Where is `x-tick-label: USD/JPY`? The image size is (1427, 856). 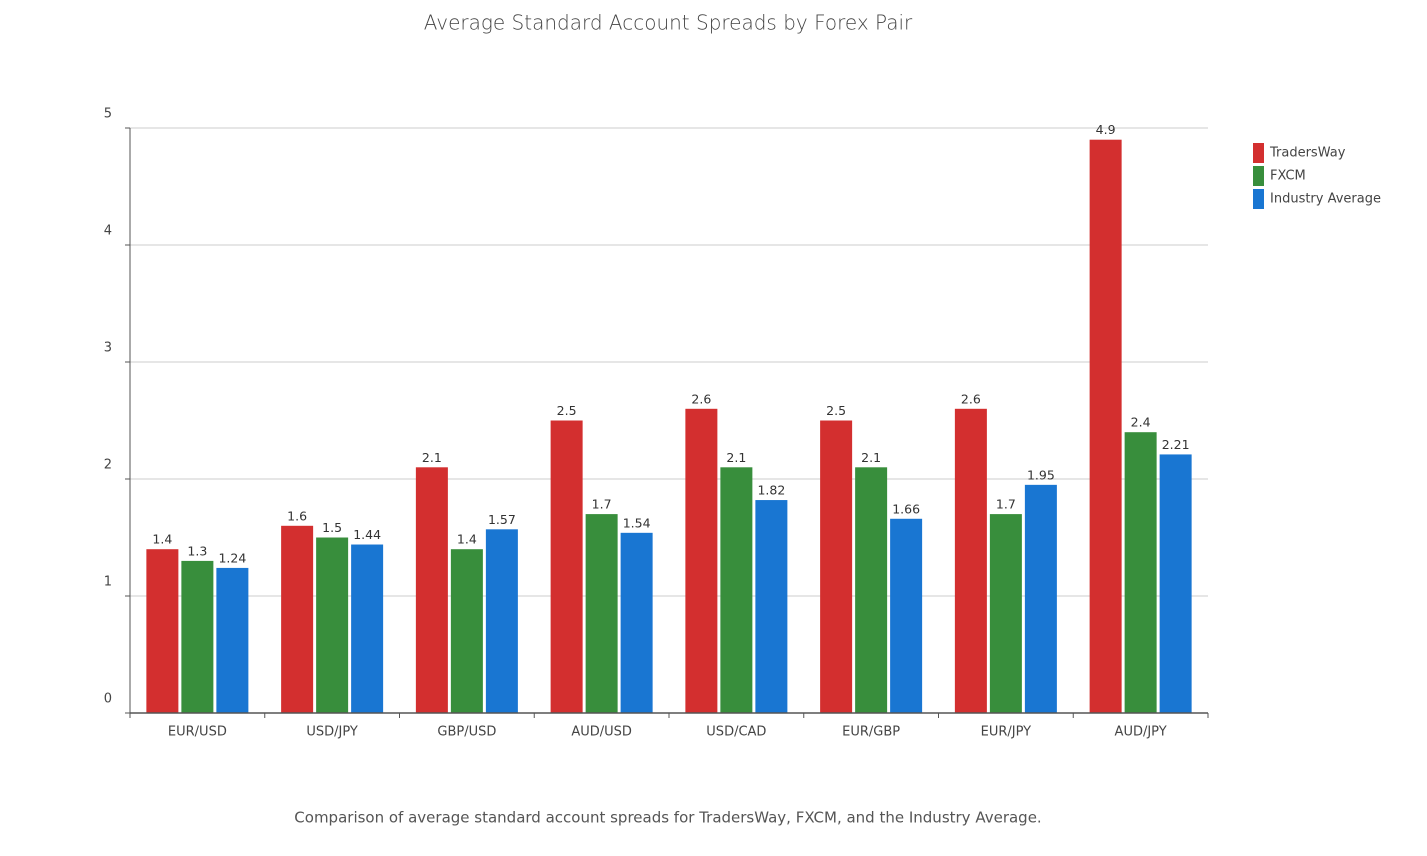 x-tick-label: USD/JPY is located at coordinates (332, 732).